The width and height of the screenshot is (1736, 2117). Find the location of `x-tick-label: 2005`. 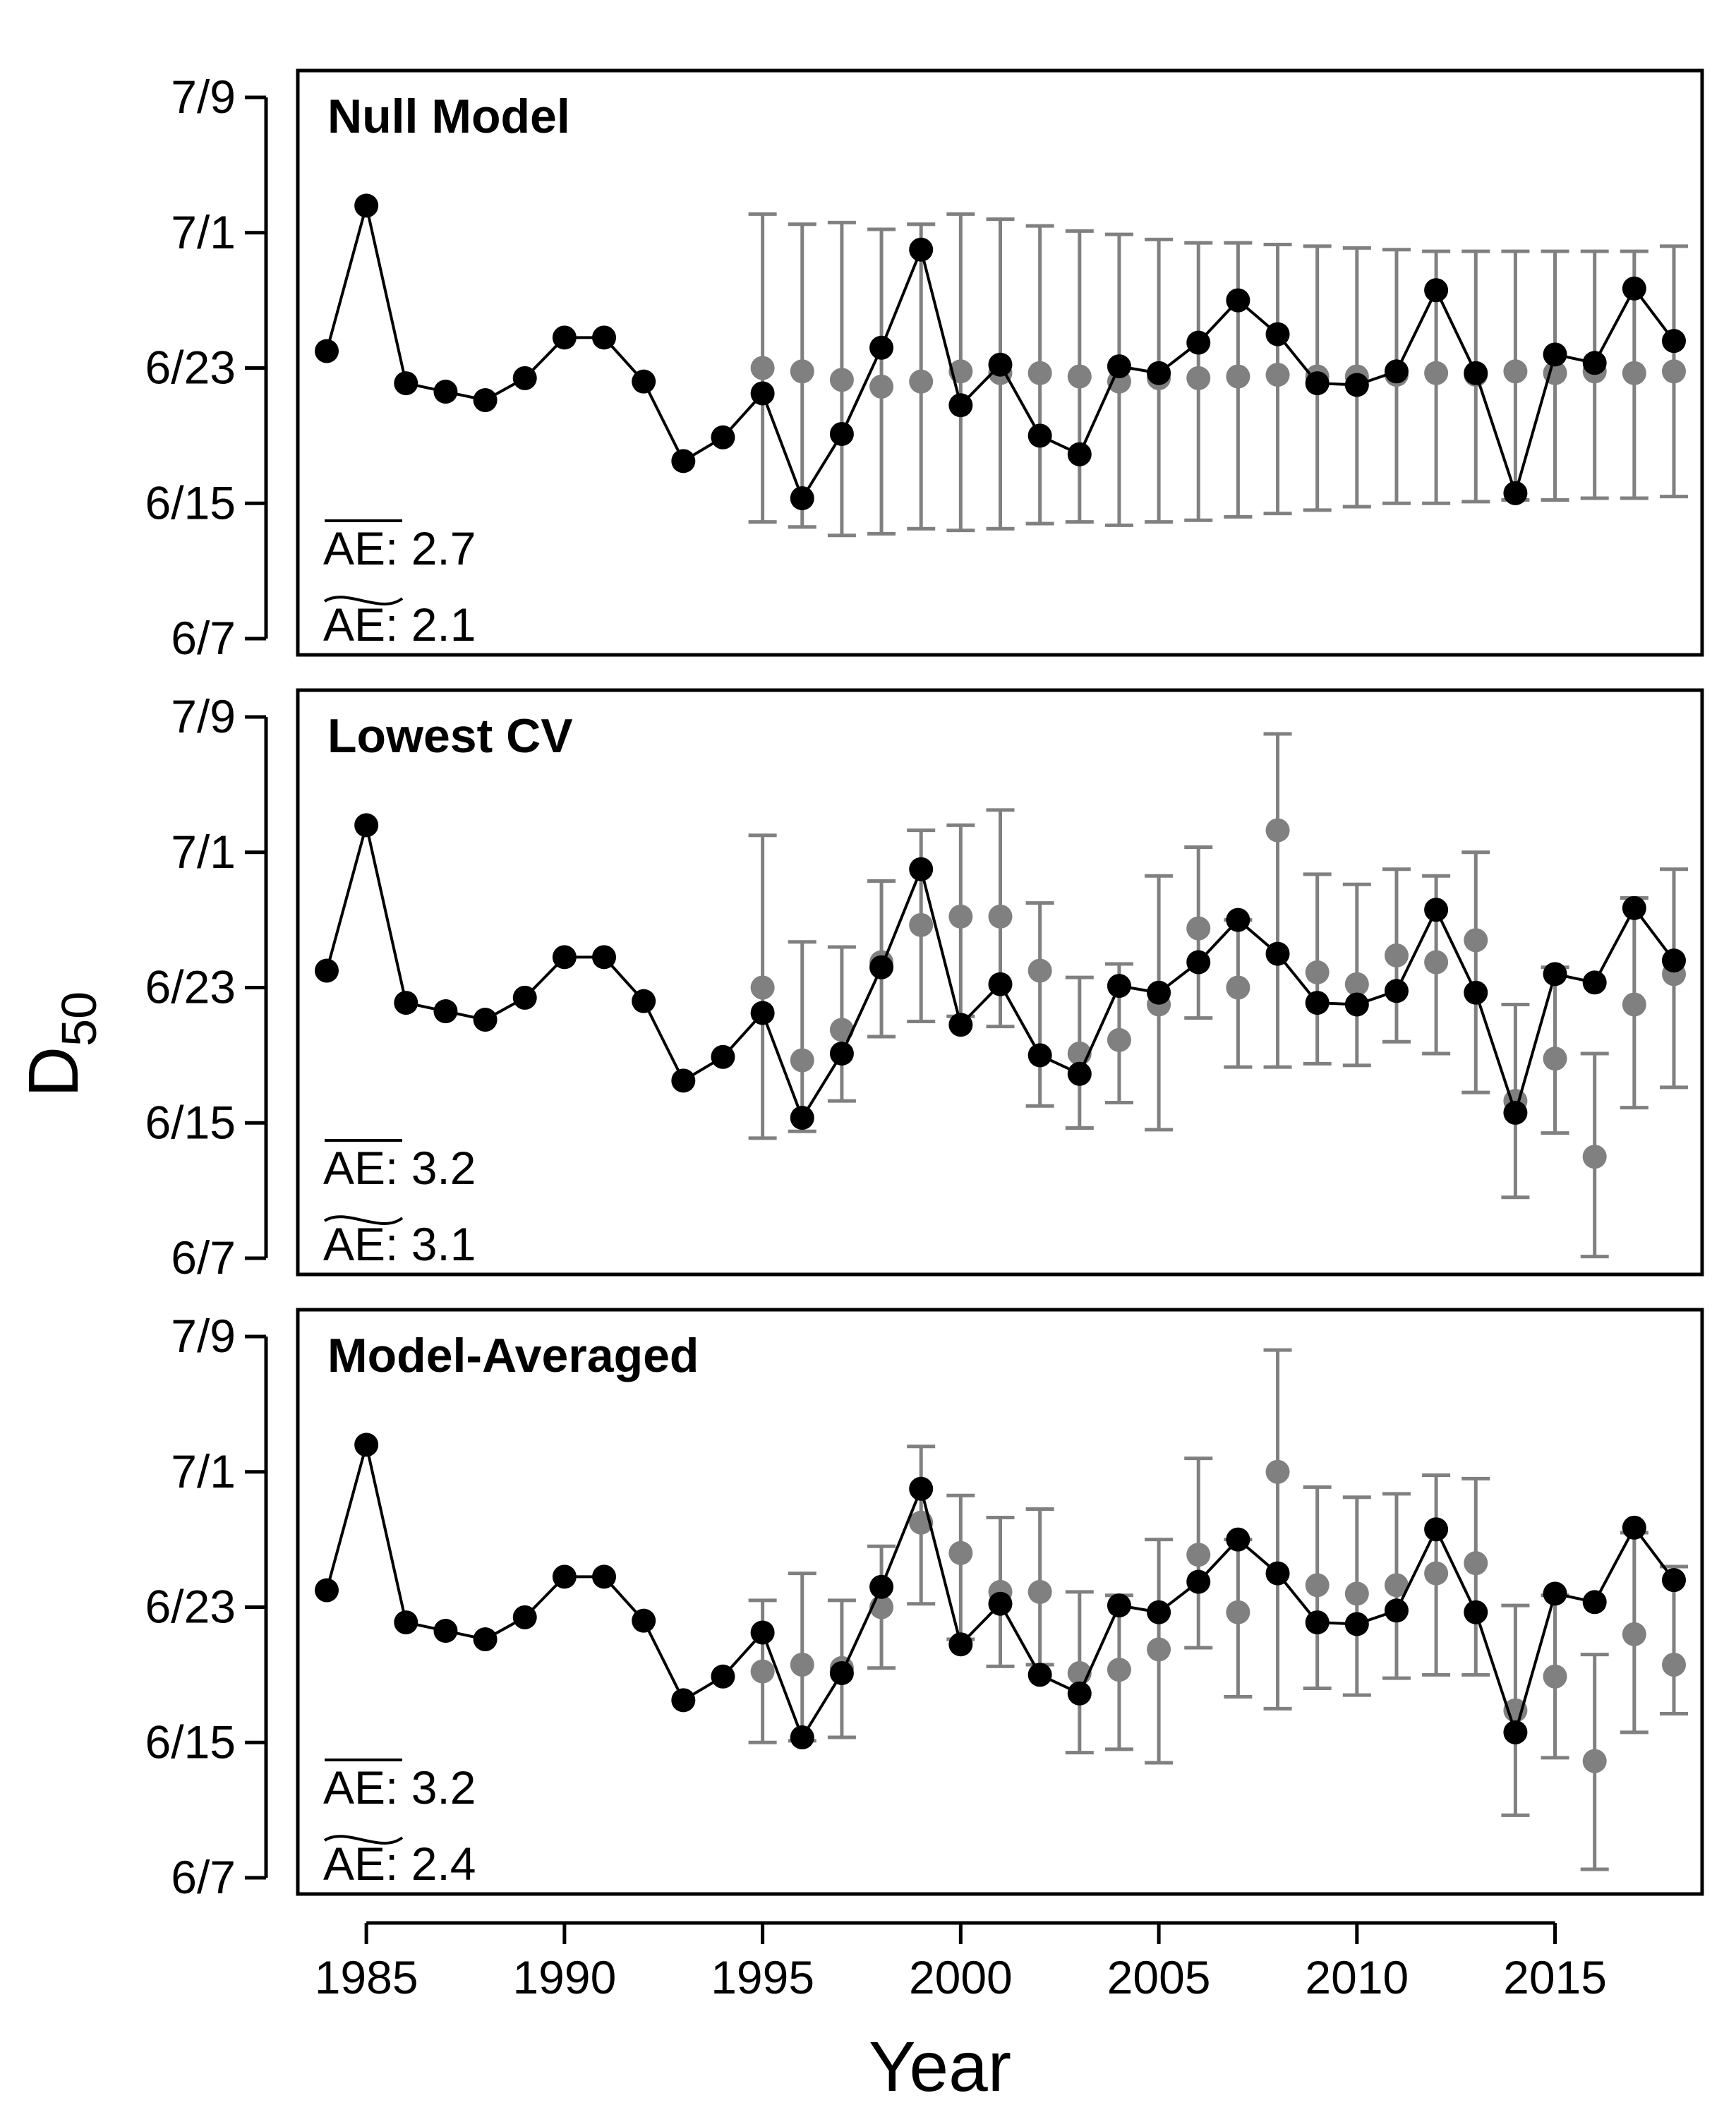

x-tick-label: 2005 is located at coordinates (1159, 1977).